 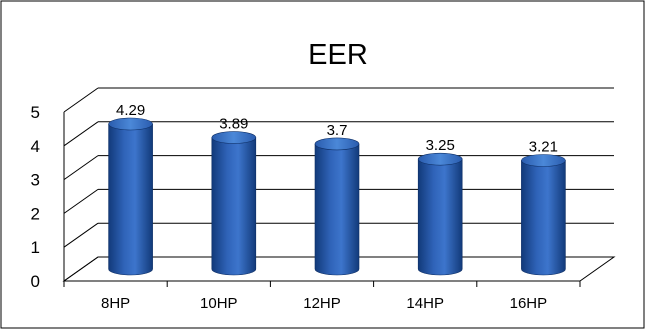 What do you see at coordinates (322, 303) in the screenshot?
I see `x-tick-label: 12HP` at bounding box center [322, 303].